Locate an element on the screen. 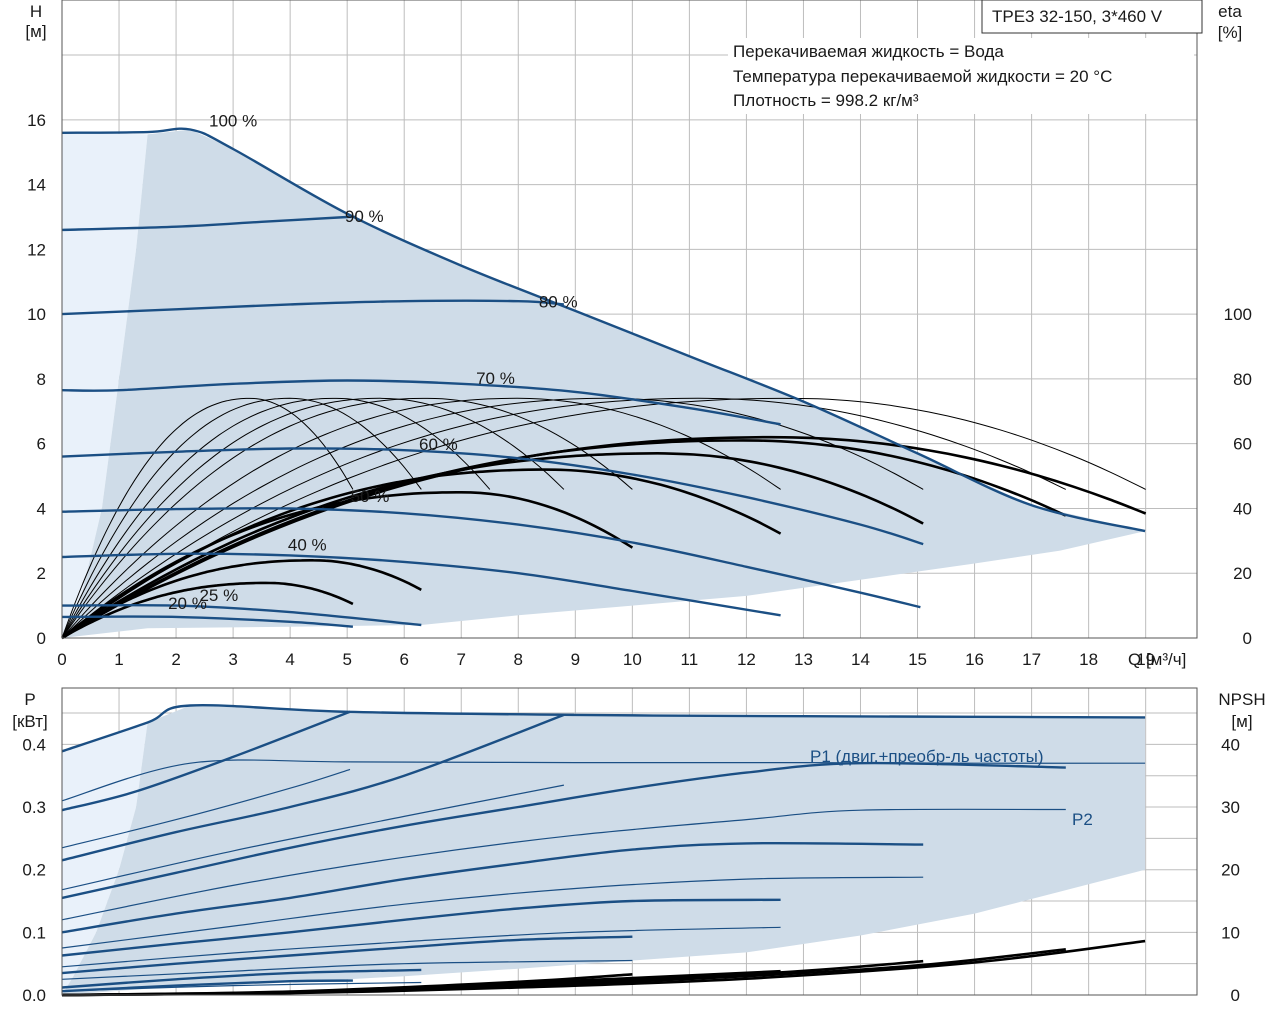  h-axis-label: H is located at coordinates (36, 11).